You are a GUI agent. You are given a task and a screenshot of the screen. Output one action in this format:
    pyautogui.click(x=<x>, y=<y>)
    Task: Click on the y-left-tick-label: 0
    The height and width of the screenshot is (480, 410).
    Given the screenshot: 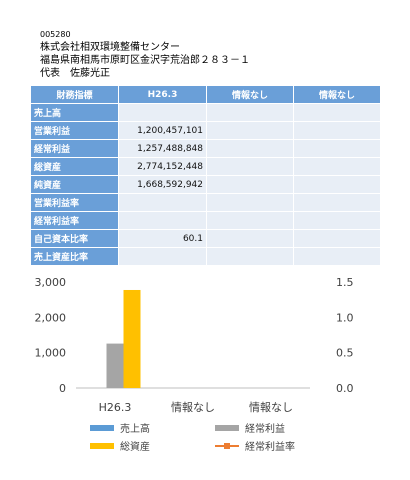 What is the action you would take?
    pyautogui.click(x=62, y=388)
    